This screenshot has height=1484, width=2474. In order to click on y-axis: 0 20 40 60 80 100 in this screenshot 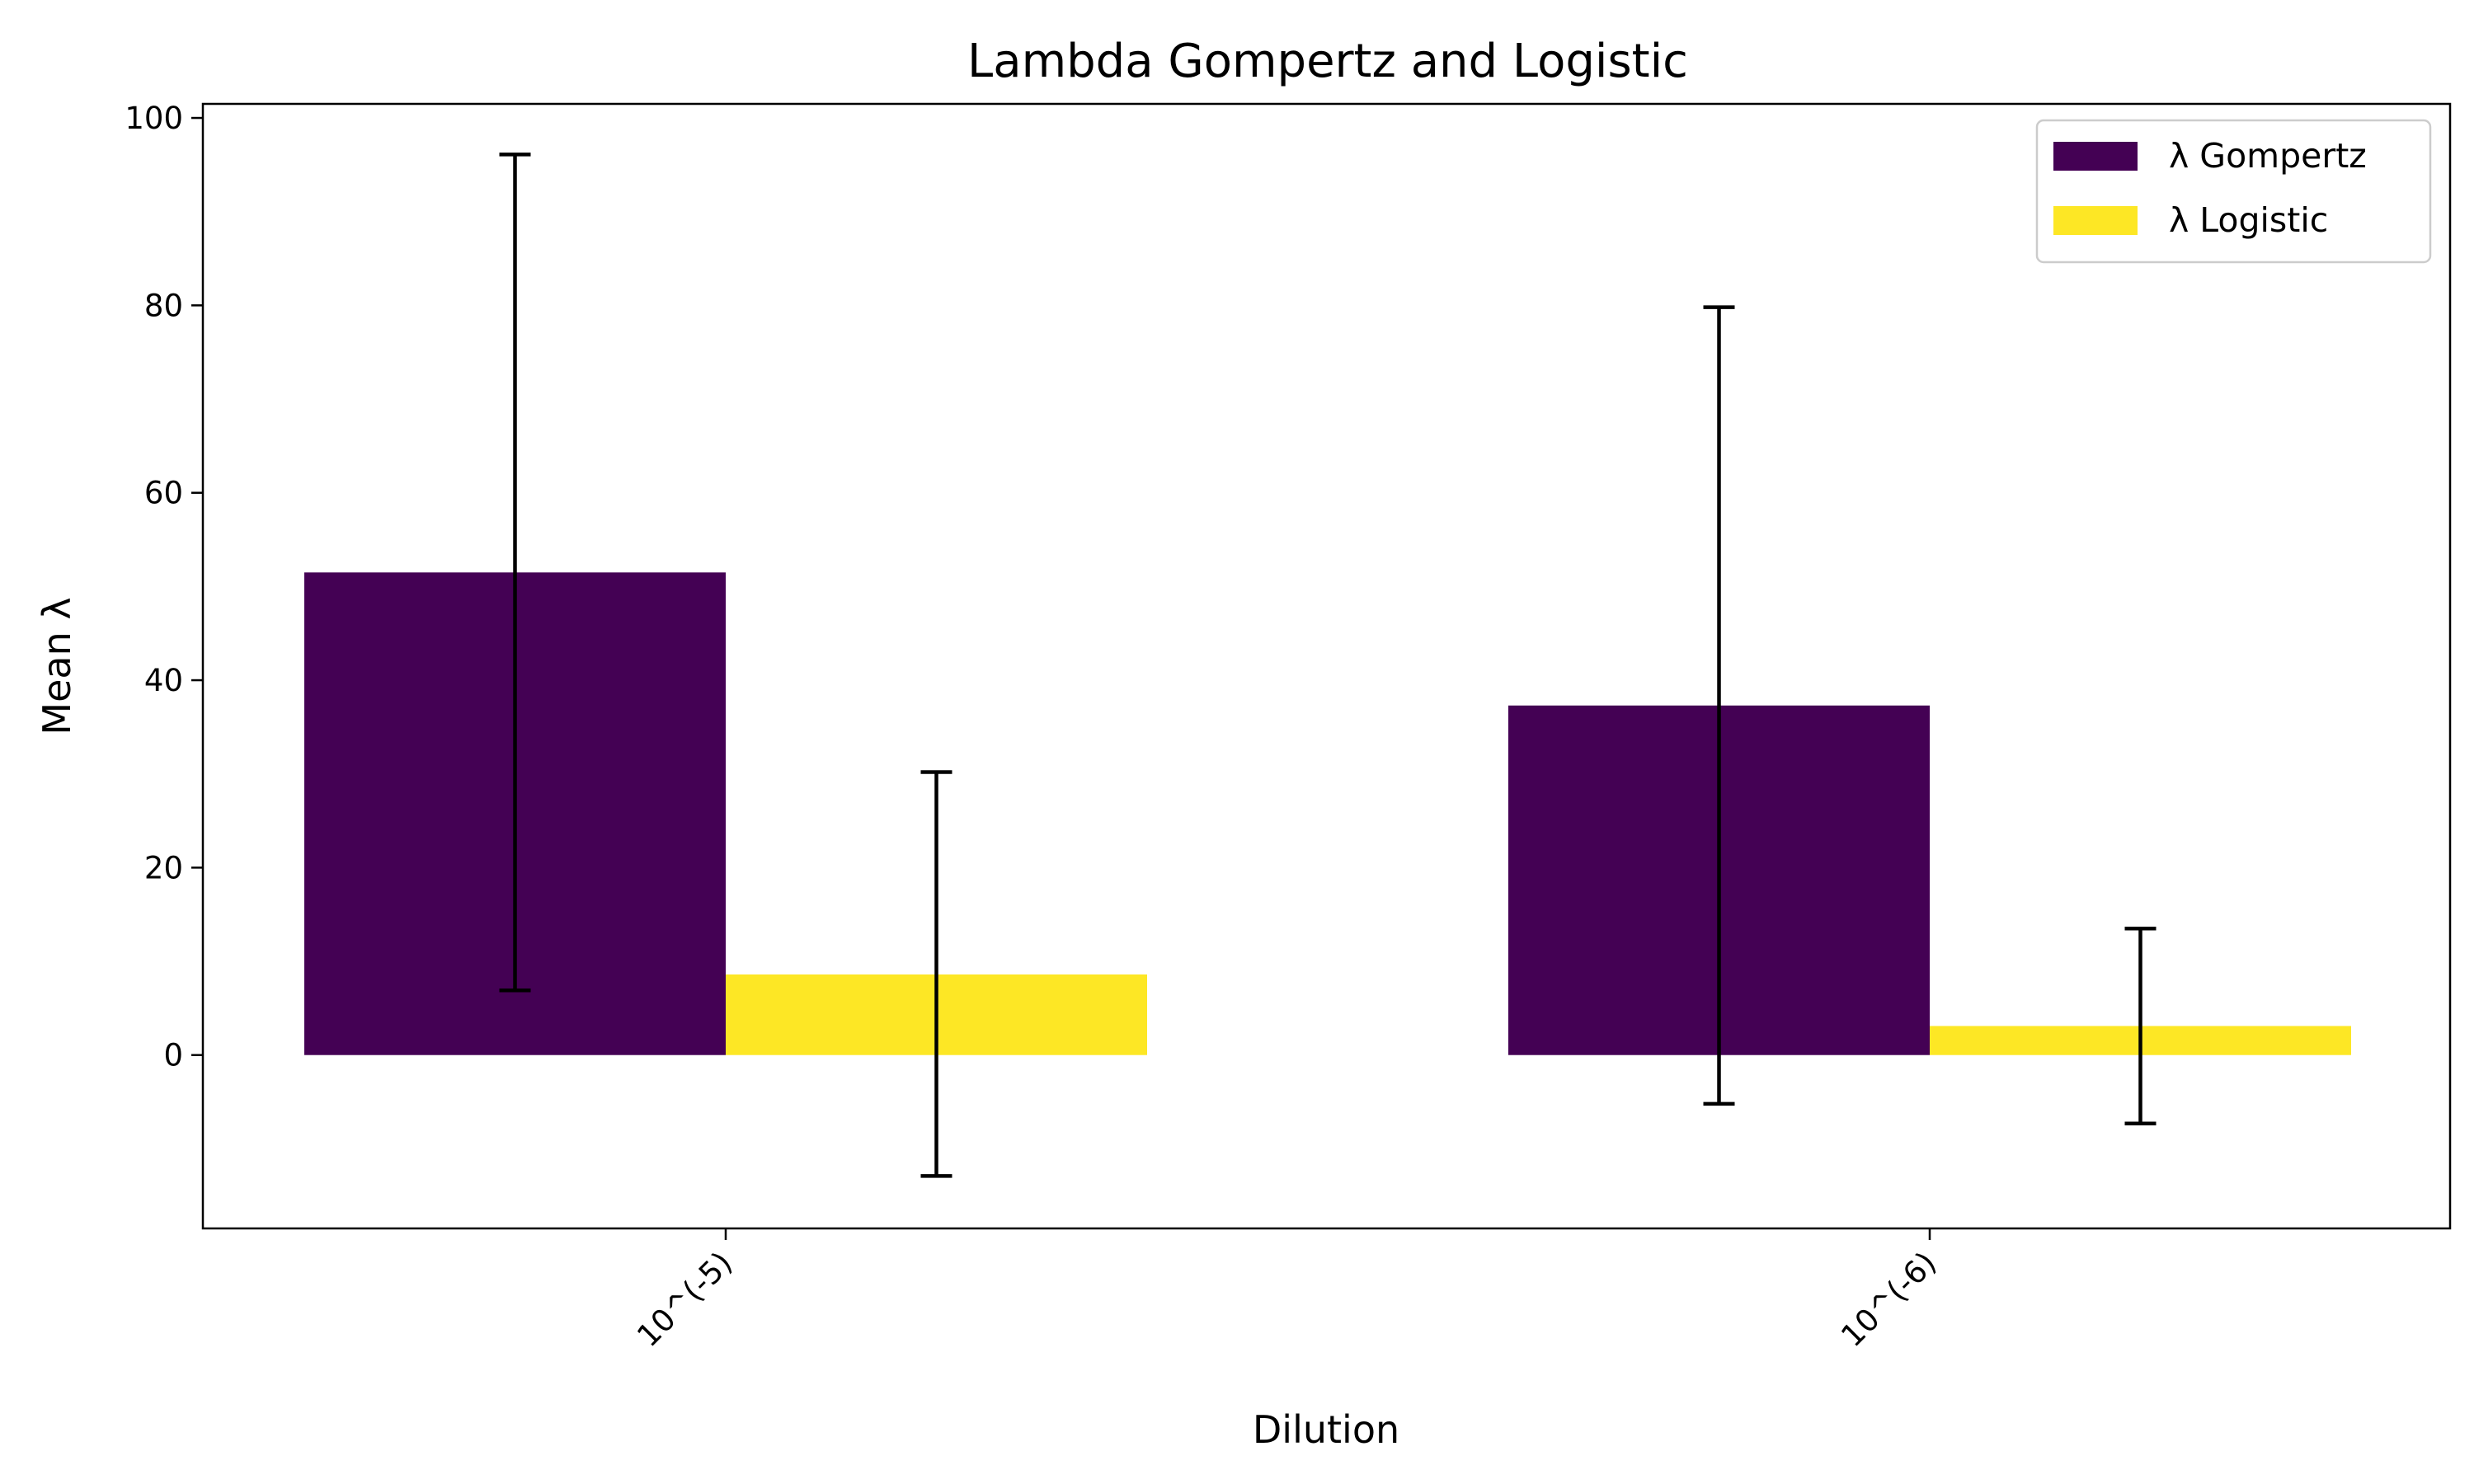, I will do `click(164, 587)`.